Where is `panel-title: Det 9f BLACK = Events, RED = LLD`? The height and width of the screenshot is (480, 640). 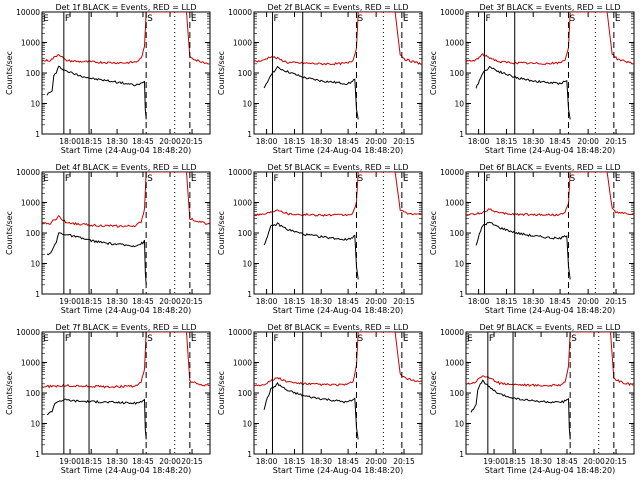 panel-title: Det 9f BLACK = Events, RED = LLD is located at coordinates (549, 327).